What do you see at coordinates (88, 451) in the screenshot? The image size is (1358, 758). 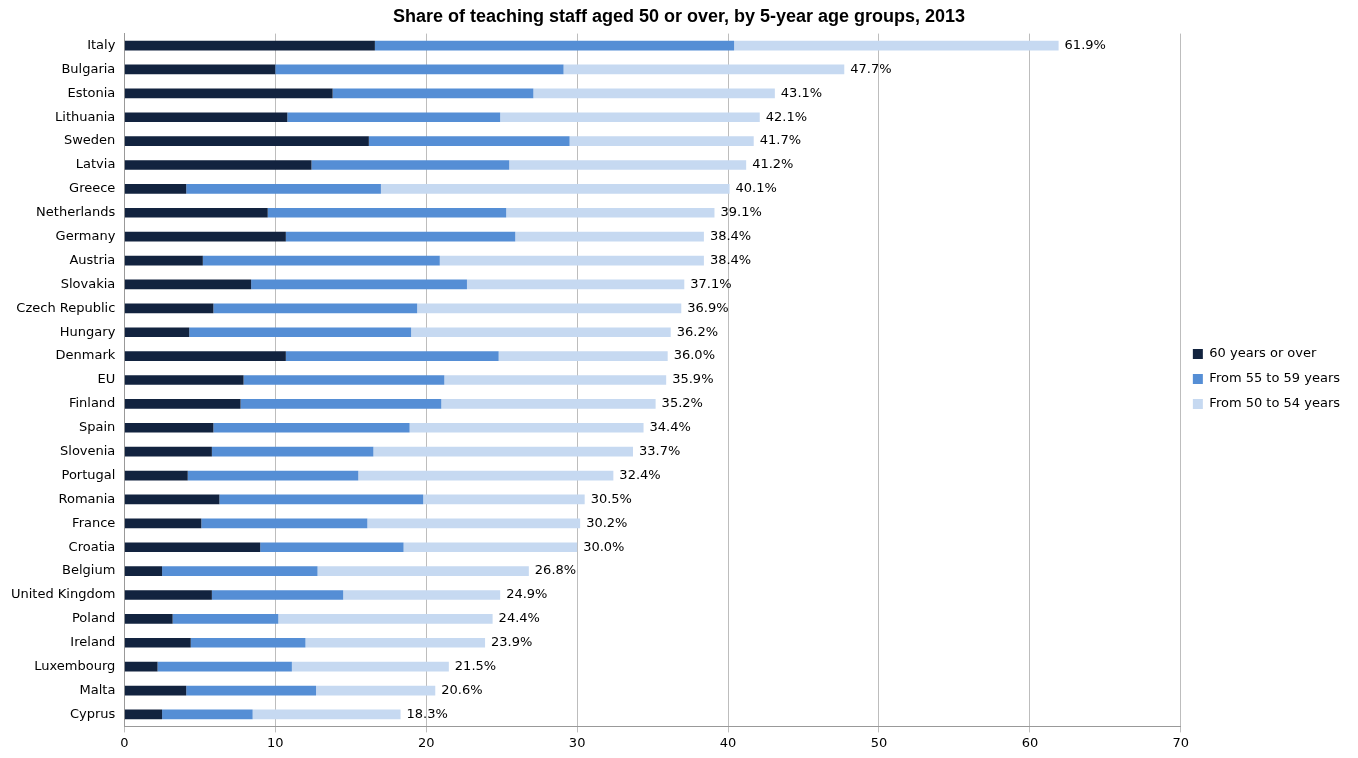 I see `y-tick-label: Slovenia` at bounding box center [88, 451].